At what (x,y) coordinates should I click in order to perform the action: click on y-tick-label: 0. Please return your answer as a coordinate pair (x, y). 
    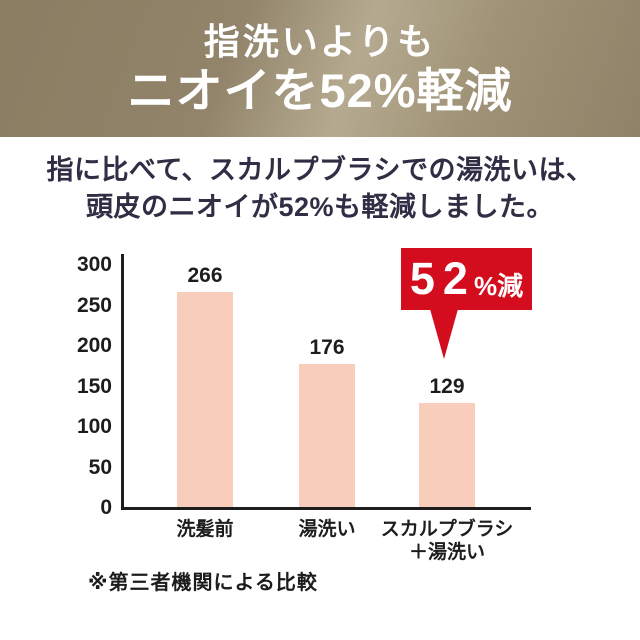
    Looking at the image, I should click on (106, 507).